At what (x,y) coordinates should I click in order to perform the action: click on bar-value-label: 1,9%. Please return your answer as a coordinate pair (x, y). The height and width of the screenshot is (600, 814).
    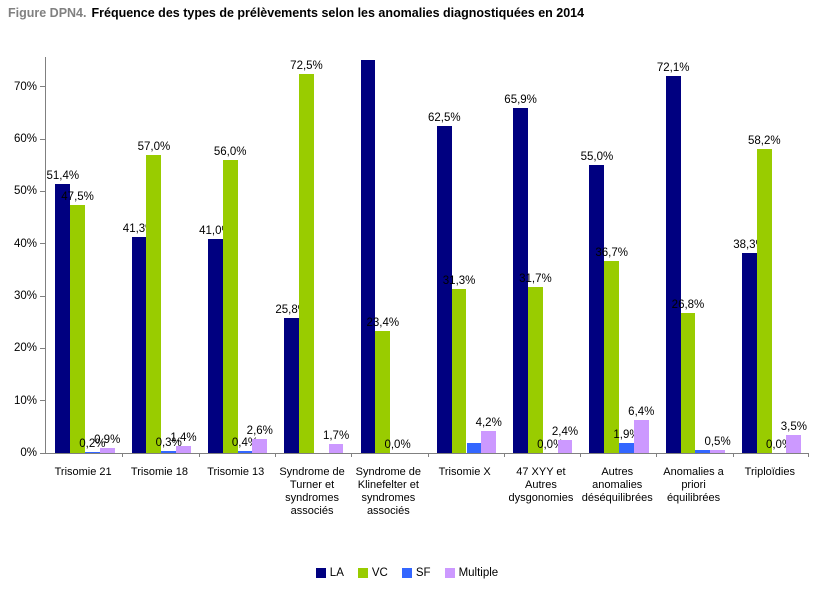
    Looking at the image, I should click on (626, 435).